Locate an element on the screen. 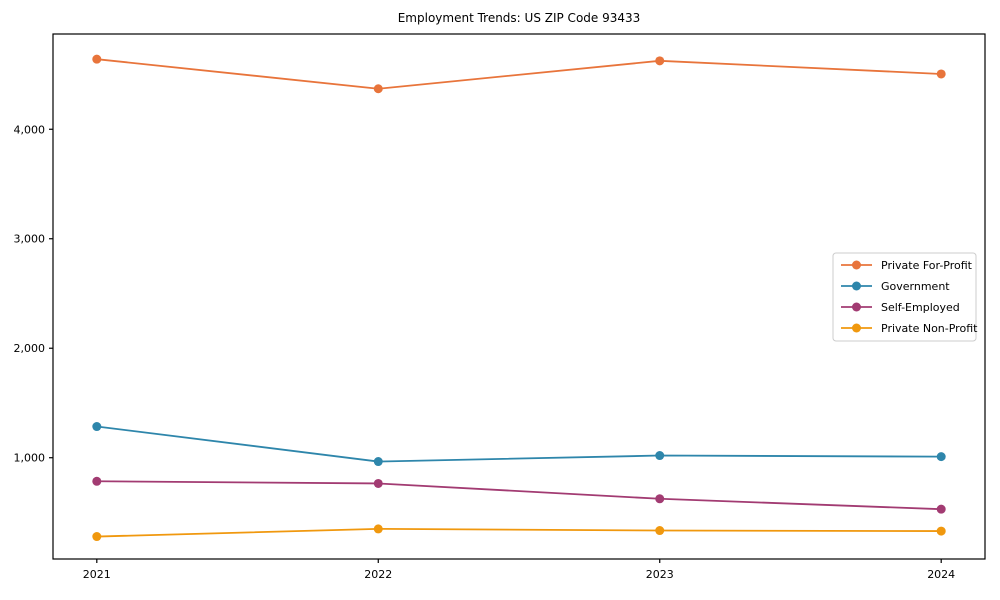 Image resolution: width=1000 pixels, height=600 pixels. data-point-private-non-profit-2021 is located at coordinates (97, 537).